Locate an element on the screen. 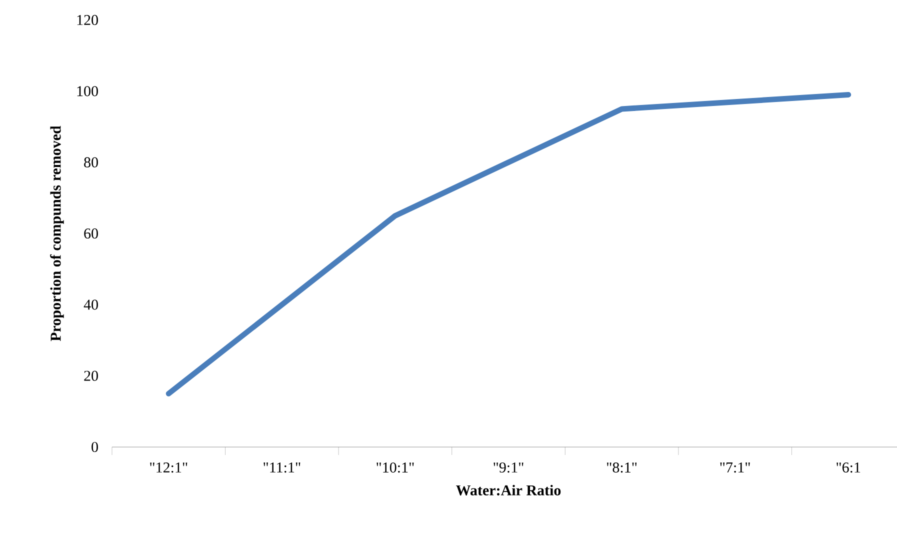 This screenshot has height=533, width=897. y-axis-title: Proportion of compunds removed is located at coordinates (57, 234).